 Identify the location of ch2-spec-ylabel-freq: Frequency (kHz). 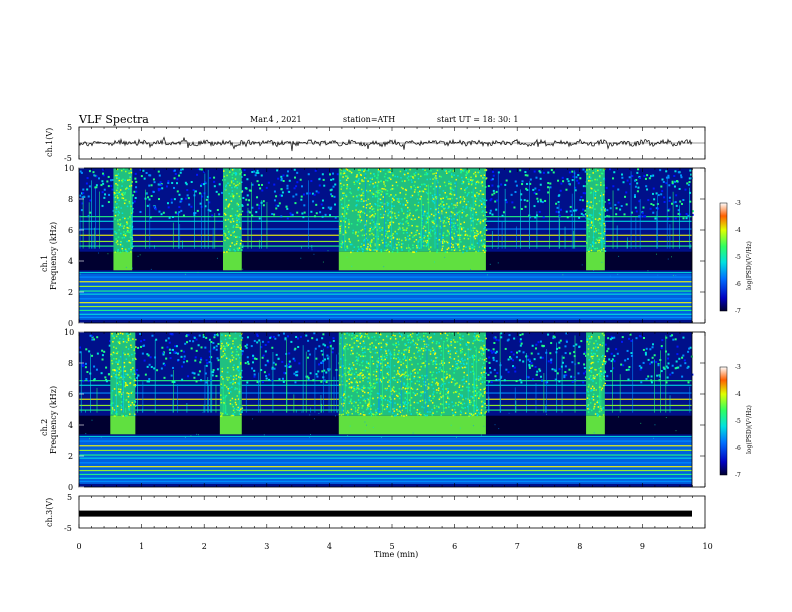
(53, 420).